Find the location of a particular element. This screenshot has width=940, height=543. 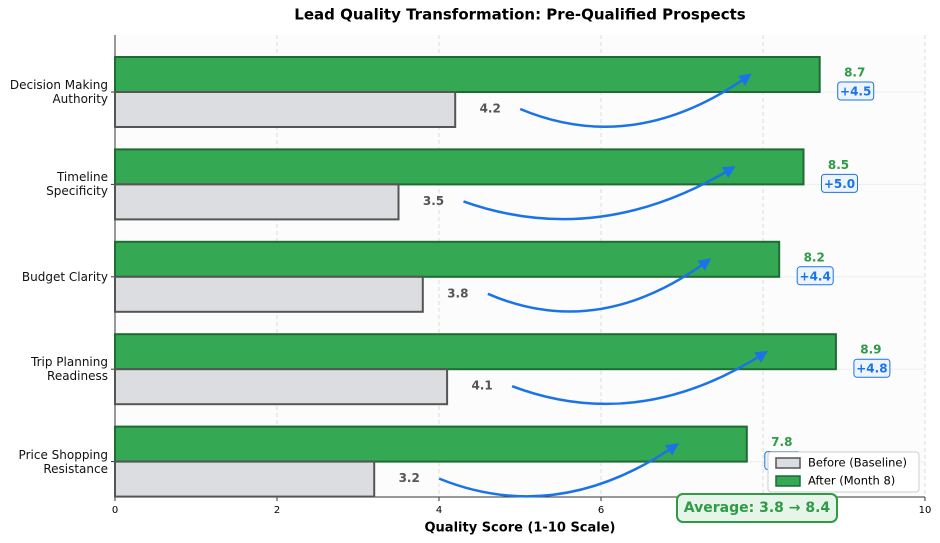

y-tick-label: Budget Clarity is located at coordinates (64, 276).